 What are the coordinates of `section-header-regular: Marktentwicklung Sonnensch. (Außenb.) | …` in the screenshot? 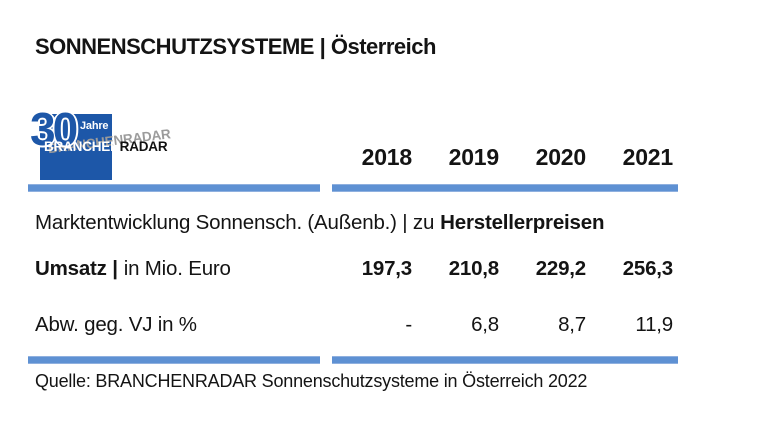 It's located at (235, 222).